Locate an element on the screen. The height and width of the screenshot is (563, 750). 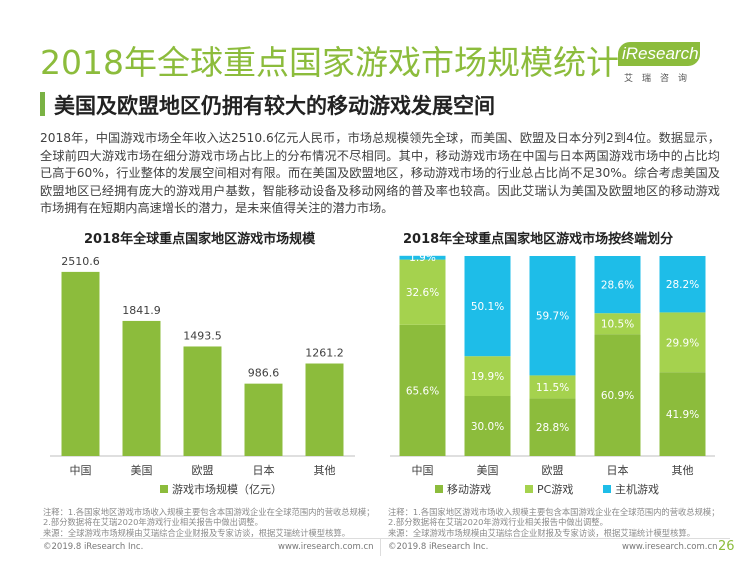
right-chart-title: 2018年全球重点国家地区游戏市场按终端划分 is located at coordinates (538, 239).